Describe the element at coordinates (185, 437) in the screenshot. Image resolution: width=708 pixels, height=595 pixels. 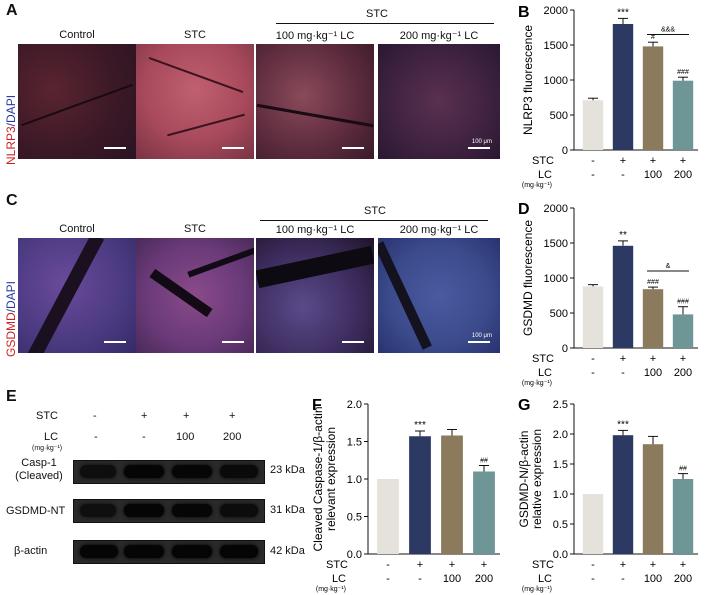
I see `panel-e-lc-sign-2: 100` at that location.